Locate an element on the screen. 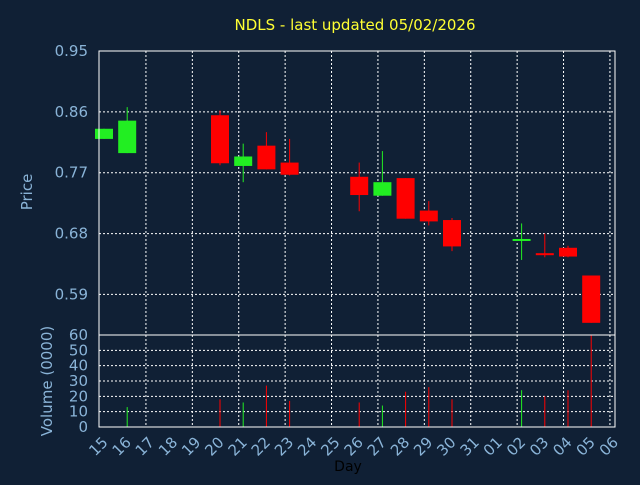 The image size is (640, 485). volume-tick-label: 60 is located at coordinates (78, 335).